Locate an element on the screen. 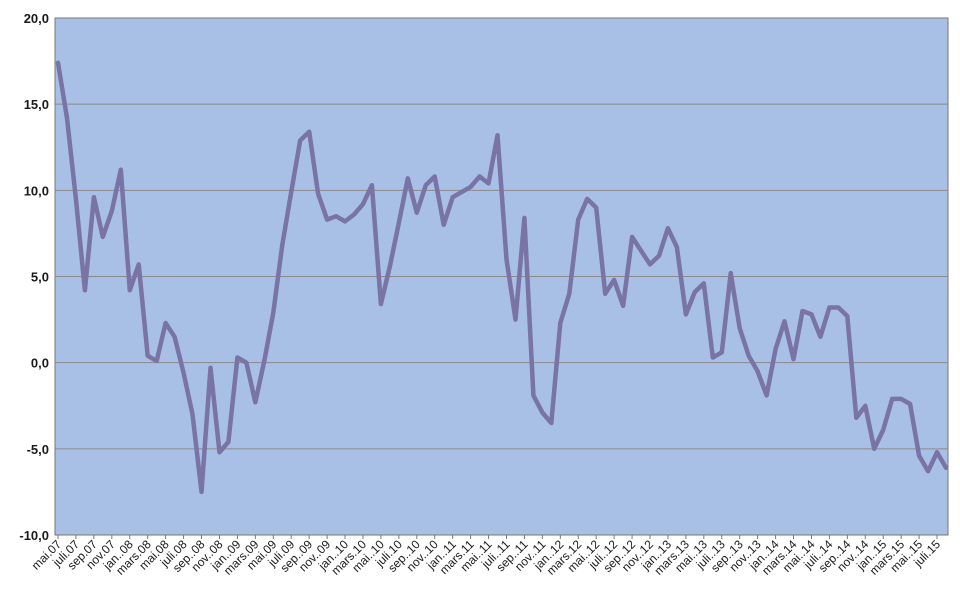 The width and height of the screenshot is (960, 600). y-tick-label: 10,0 is located at coordinates (36, 190).